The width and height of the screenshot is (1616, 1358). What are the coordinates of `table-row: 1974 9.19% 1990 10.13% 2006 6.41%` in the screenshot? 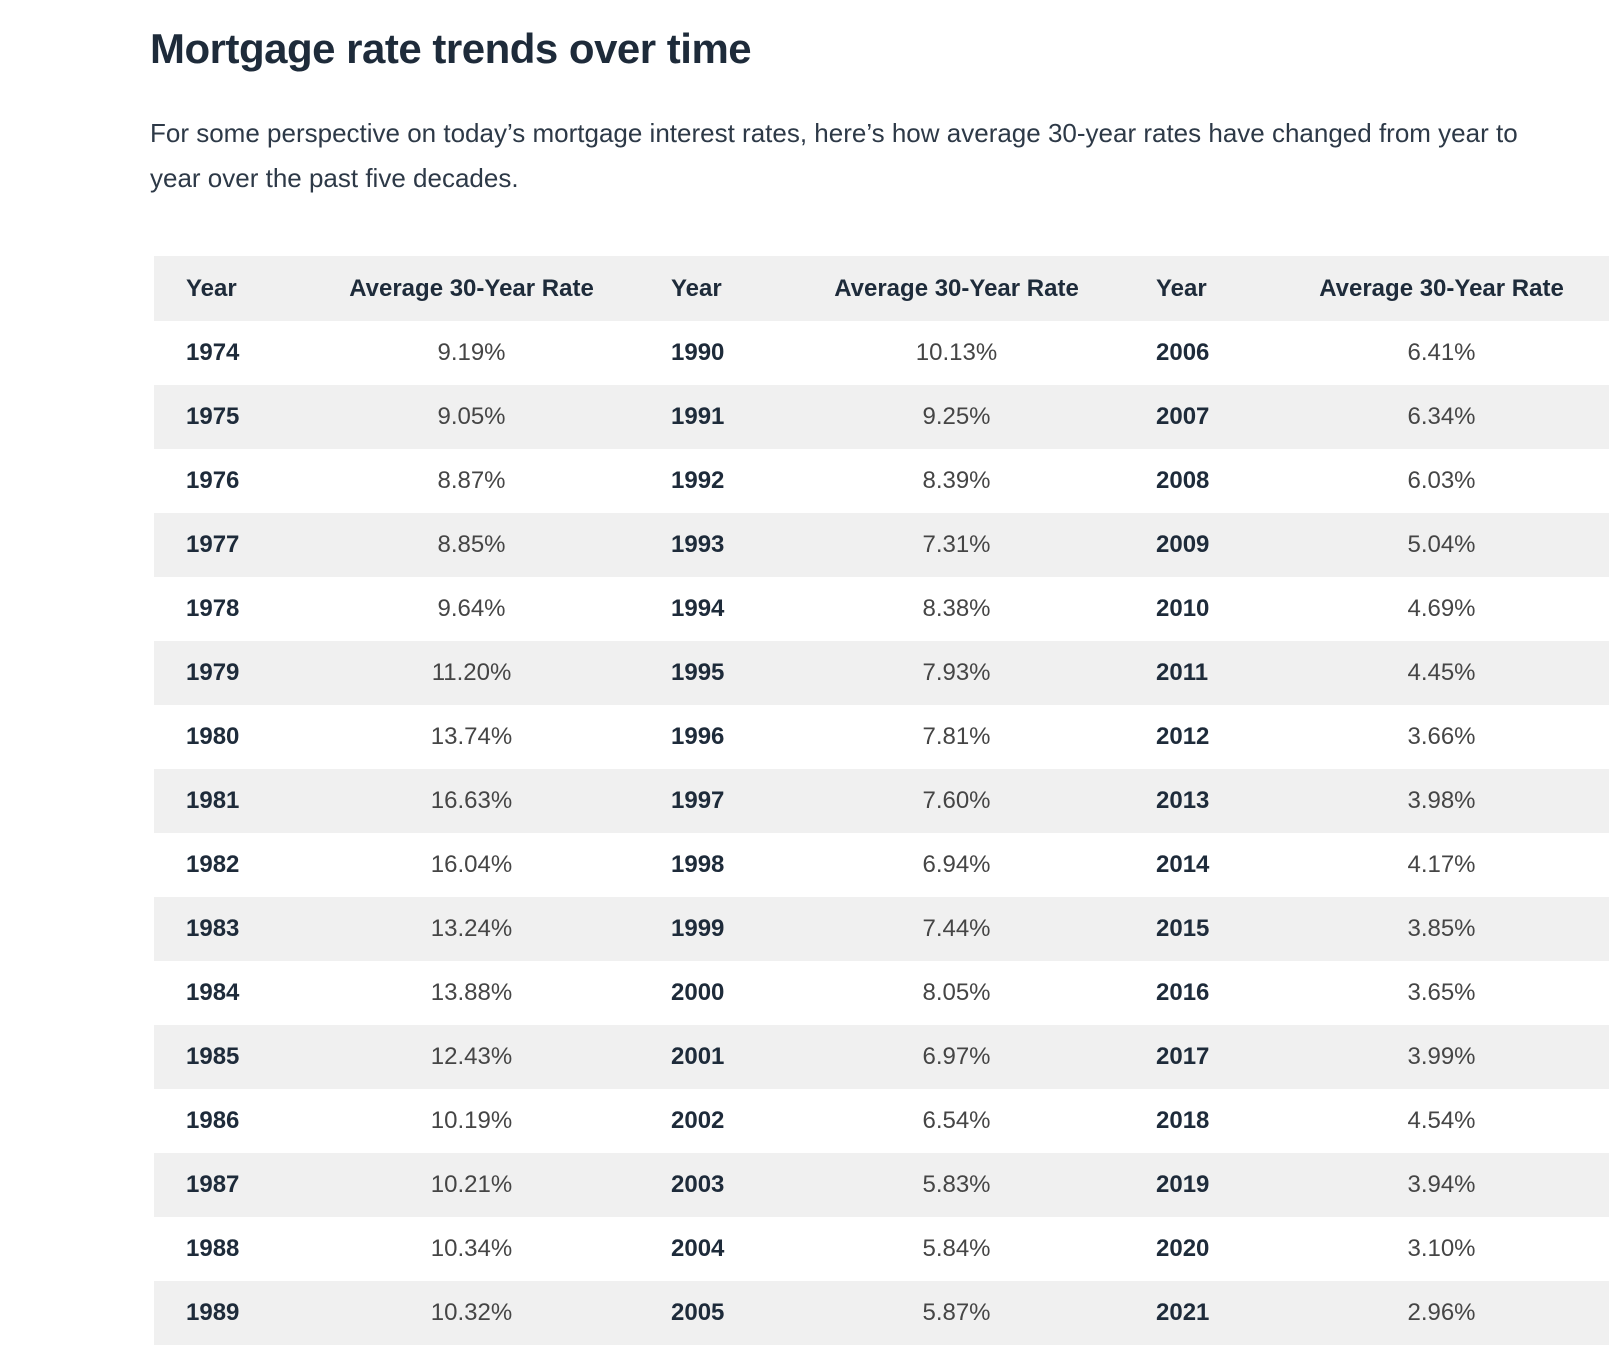 It's located at (881, 353).